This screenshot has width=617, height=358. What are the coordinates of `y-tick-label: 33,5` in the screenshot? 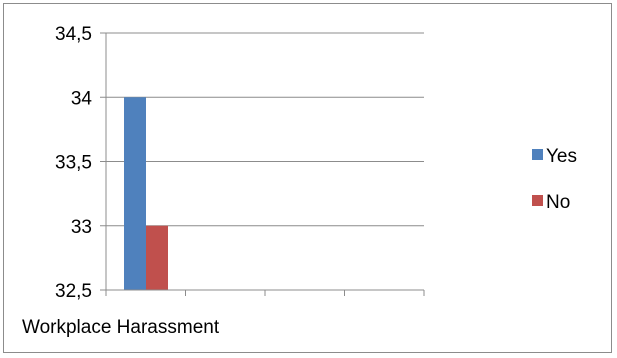 It's located at (73, 163).